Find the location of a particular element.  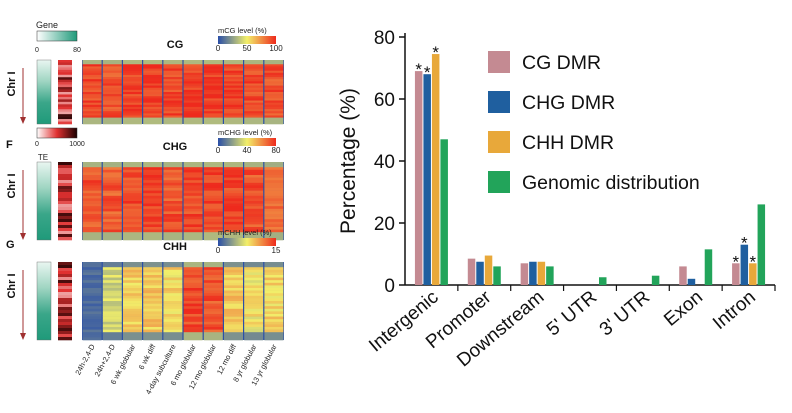

scale-tick: 0 is located at coordinates (218, 150).